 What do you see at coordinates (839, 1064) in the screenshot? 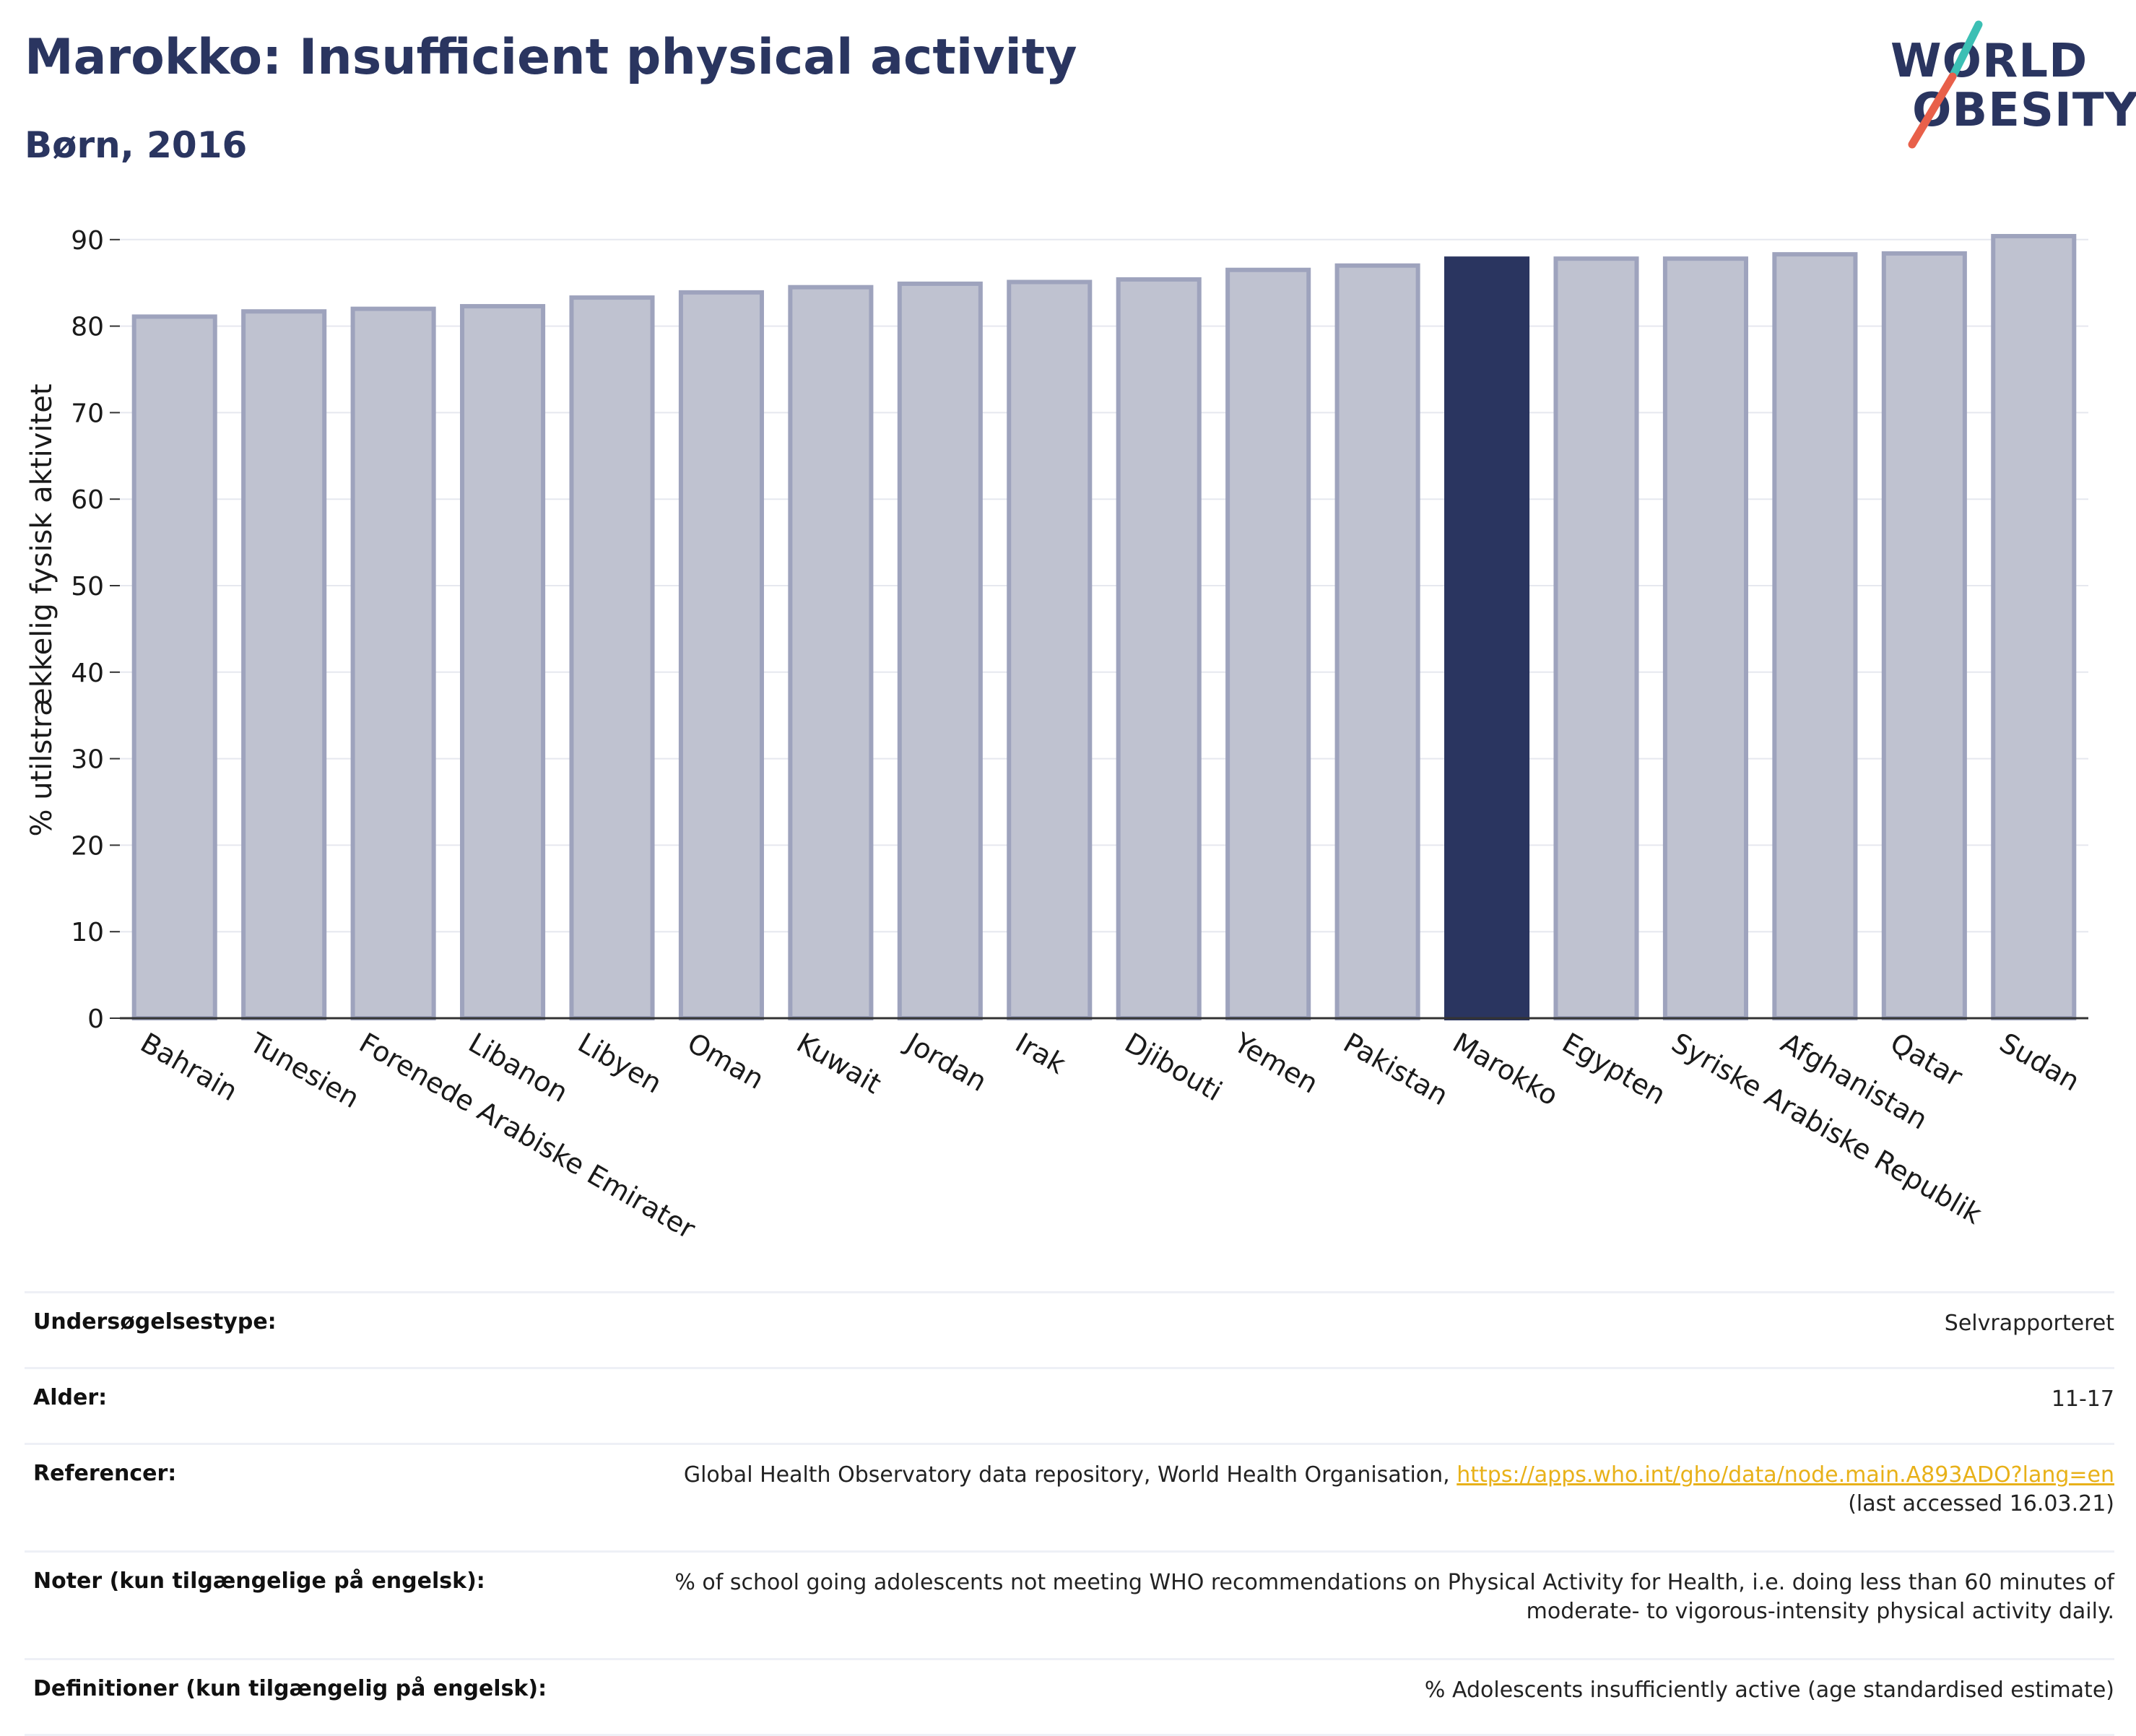
I see `x-tick-label: Kuwait` at bounding box center [839, 1064].